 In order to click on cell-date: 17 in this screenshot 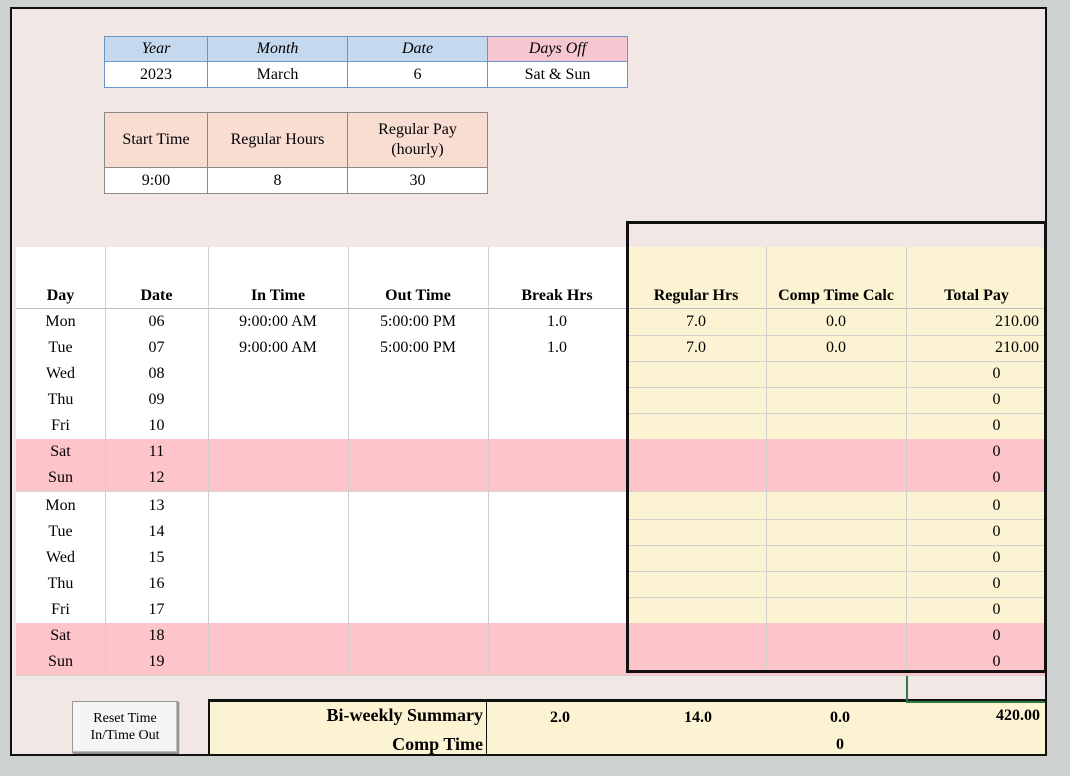, I will do `click(156, 609)`.